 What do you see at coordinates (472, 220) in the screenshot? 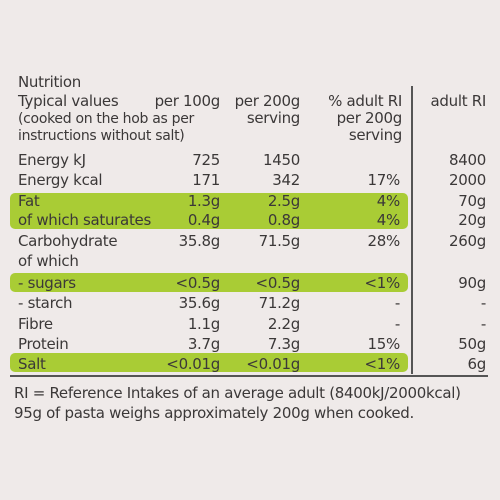
I see `row-adult-ri: 20g` at bounding box center [472, 220].